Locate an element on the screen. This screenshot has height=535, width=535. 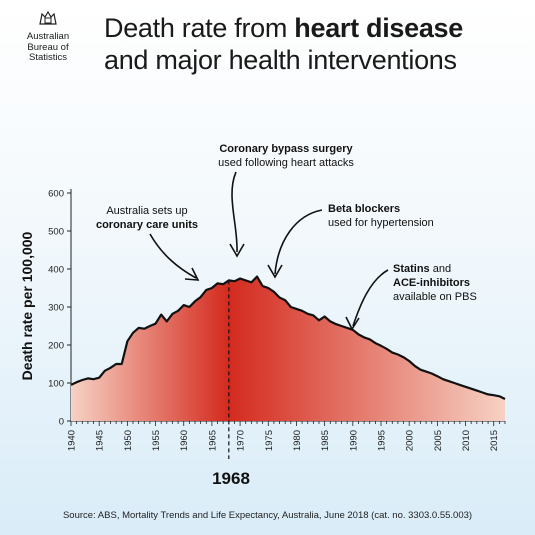
statins-bold: Statins is located at coordinates (411, 269).